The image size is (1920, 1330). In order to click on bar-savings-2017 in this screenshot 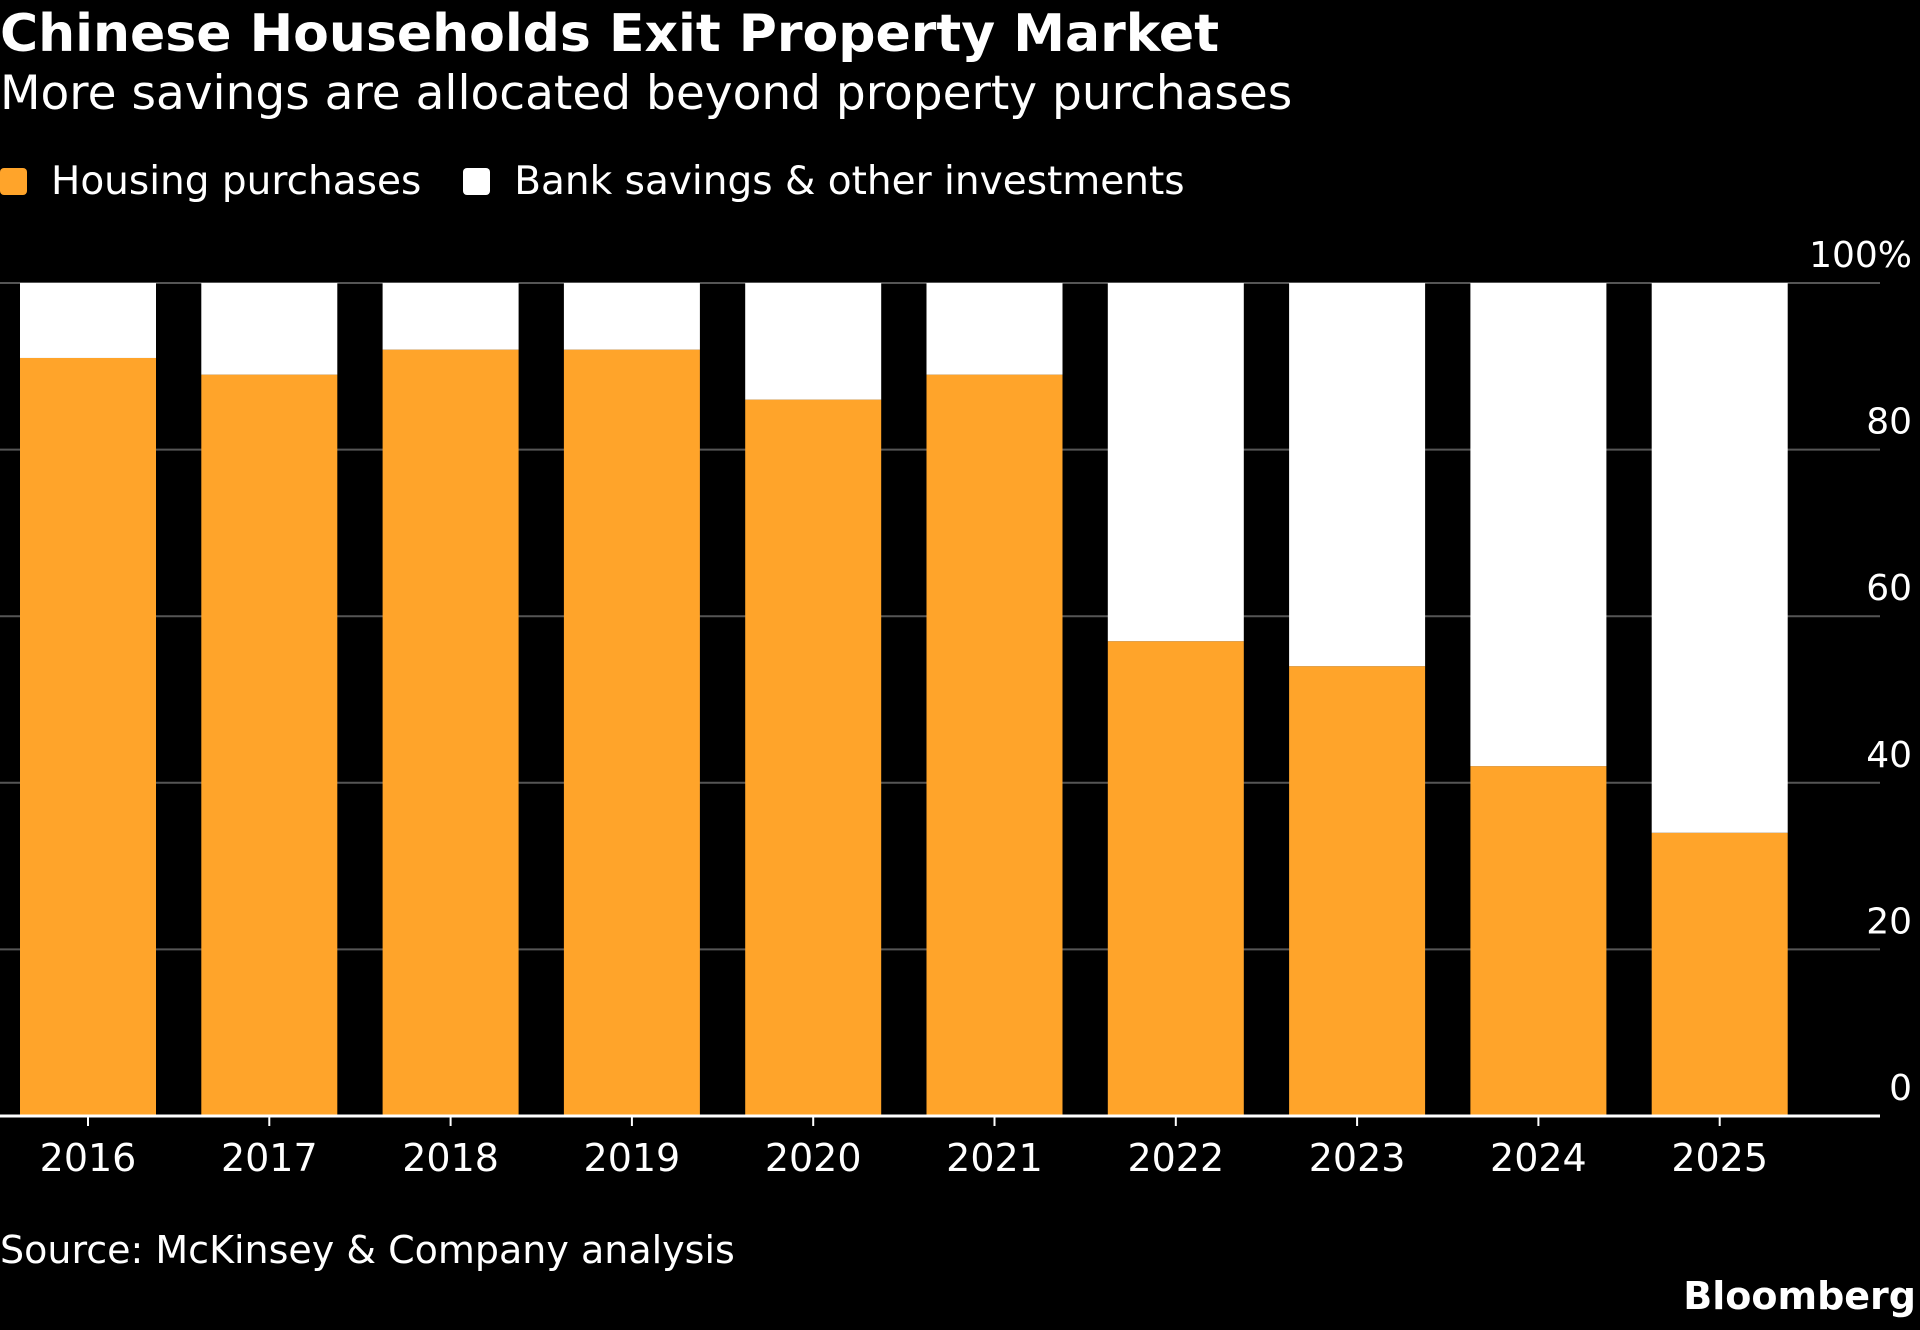, I will do `click(269, 329)`.